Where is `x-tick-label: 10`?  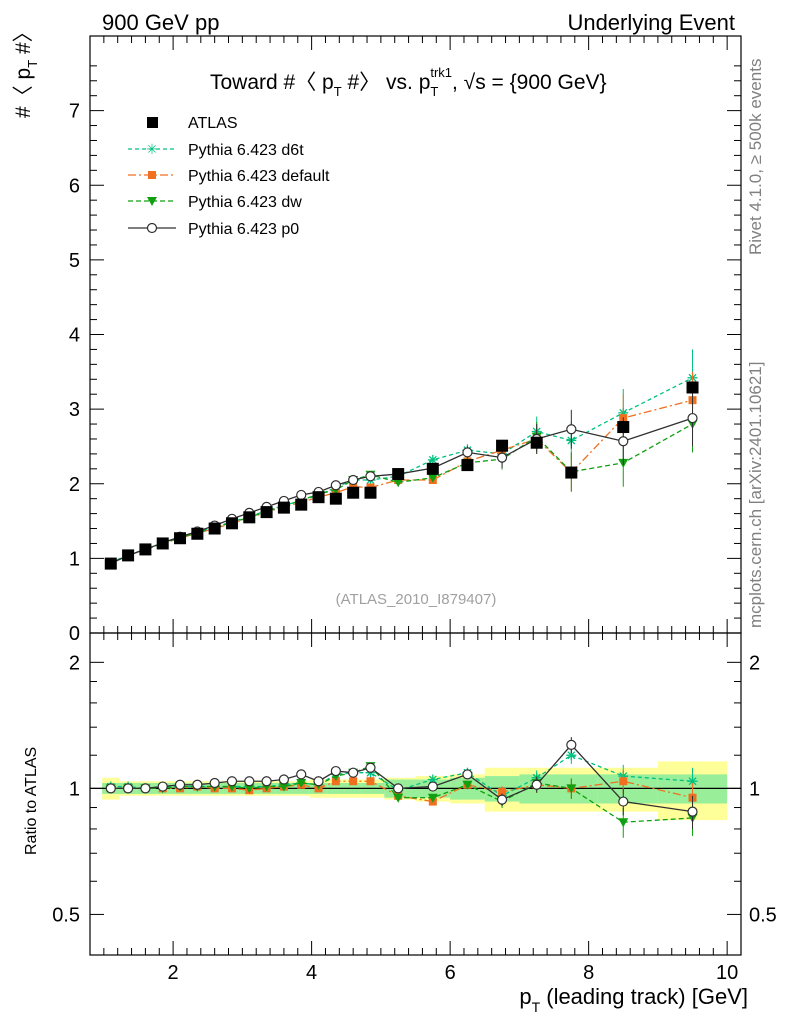
x-tick-label: 10 is located at coordinates (727, 973).